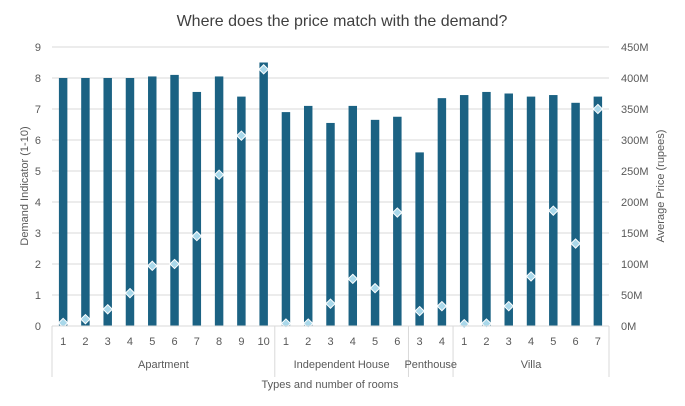 Image resolution: width=685 pixels, height=406 pixels. I want to click on y-tick-label-left: 0, so click(38, 327).